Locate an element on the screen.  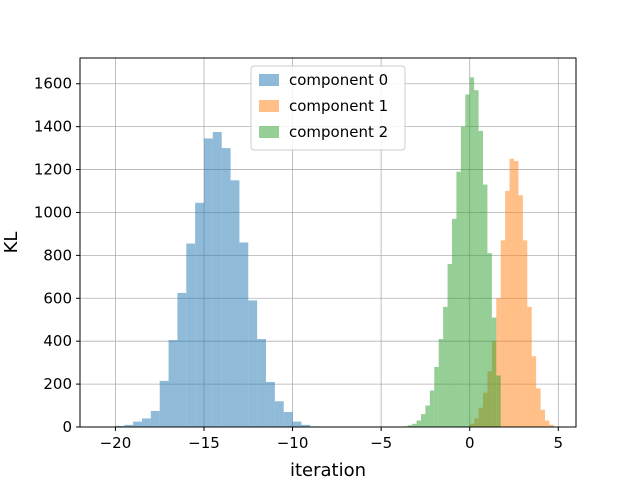
y-tick-label: 1000 is located at coordinates (53, 212).